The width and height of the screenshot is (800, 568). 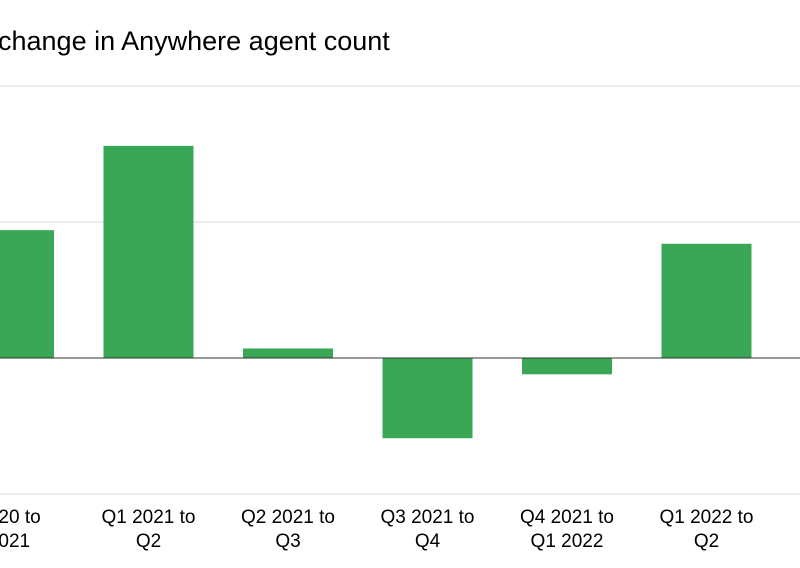 I want to click on x-tick-label: 2020 to 2021, so click(x=20, y=529).